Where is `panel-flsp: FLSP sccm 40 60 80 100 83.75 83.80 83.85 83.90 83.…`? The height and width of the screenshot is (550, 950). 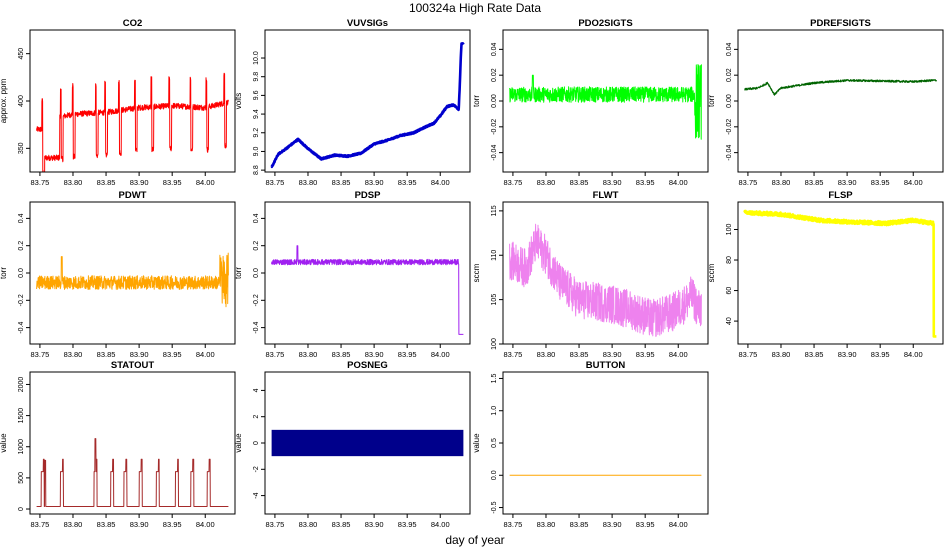
panel-flsp: FLSP sccm 40 60 80 100 83.75 83.80 83.85 83.90 83.… is located at coordinates (825, 274).